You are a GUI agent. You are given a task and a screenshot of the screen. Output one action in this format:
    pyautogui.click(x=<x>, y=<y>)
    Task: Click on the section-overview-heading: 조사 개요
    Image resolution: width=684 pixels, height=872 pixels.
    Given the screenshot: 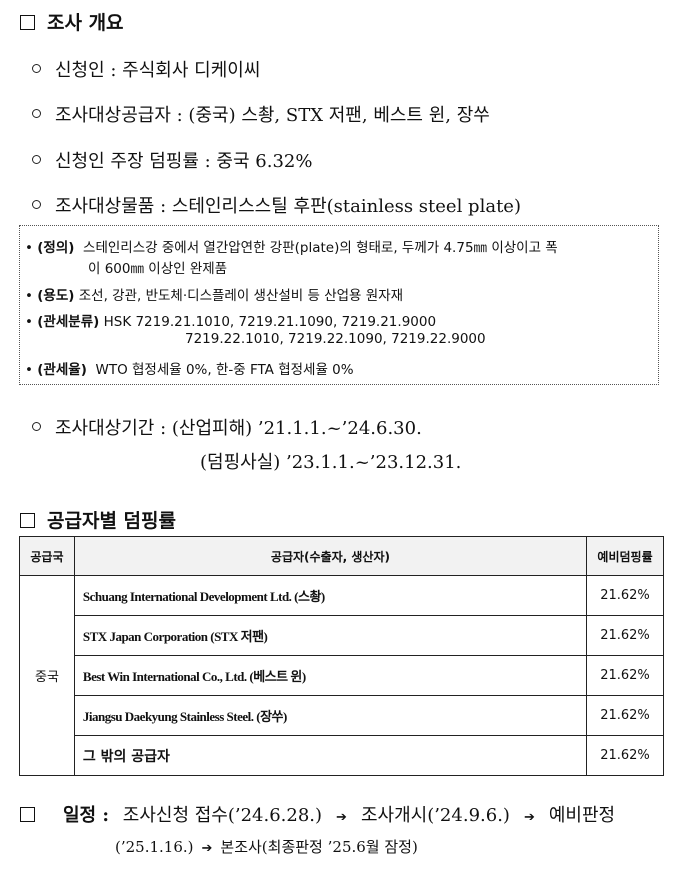 What is the action you would take?
    pyautogui.click(x=72, y=21)
    